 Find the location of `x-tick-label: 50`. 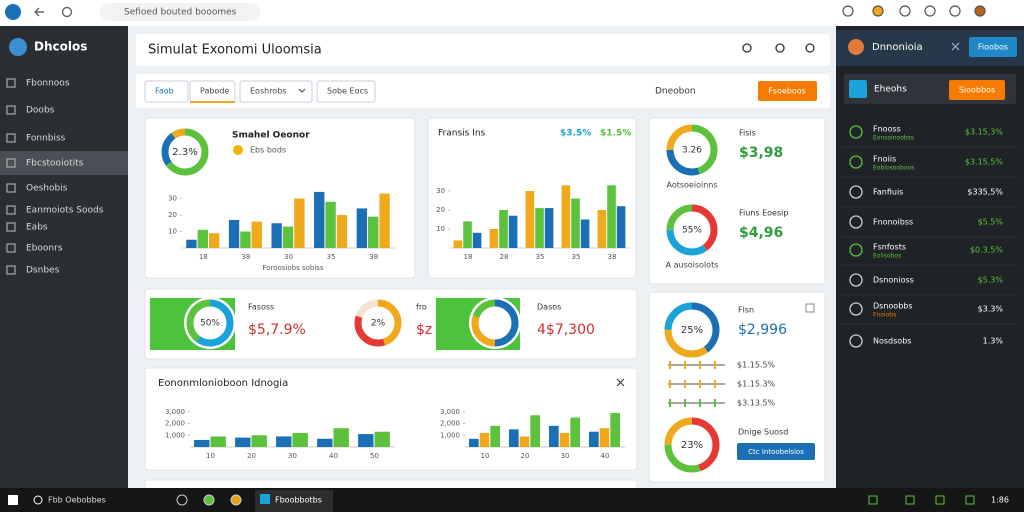

x-tick-label: 50 is located at coordinates (374, 456).